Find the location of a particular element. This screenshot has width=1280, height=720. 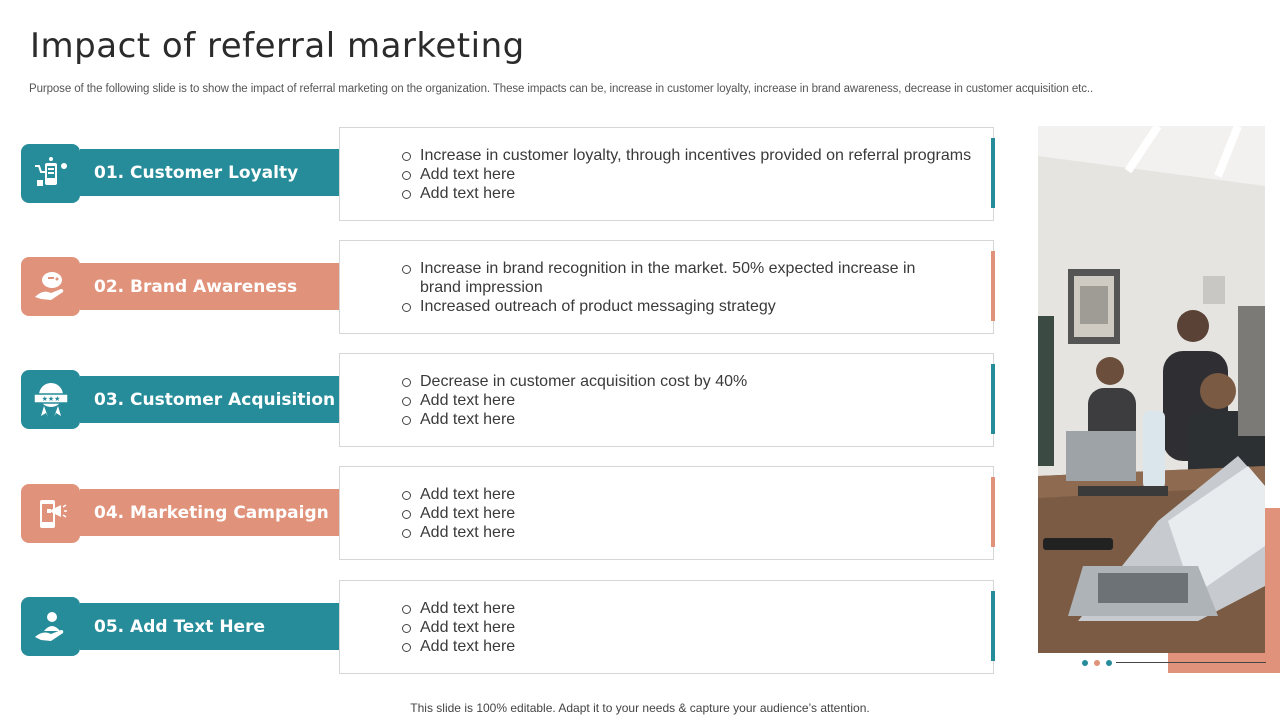

decorative-dots is located at coordinates (1097, 663).